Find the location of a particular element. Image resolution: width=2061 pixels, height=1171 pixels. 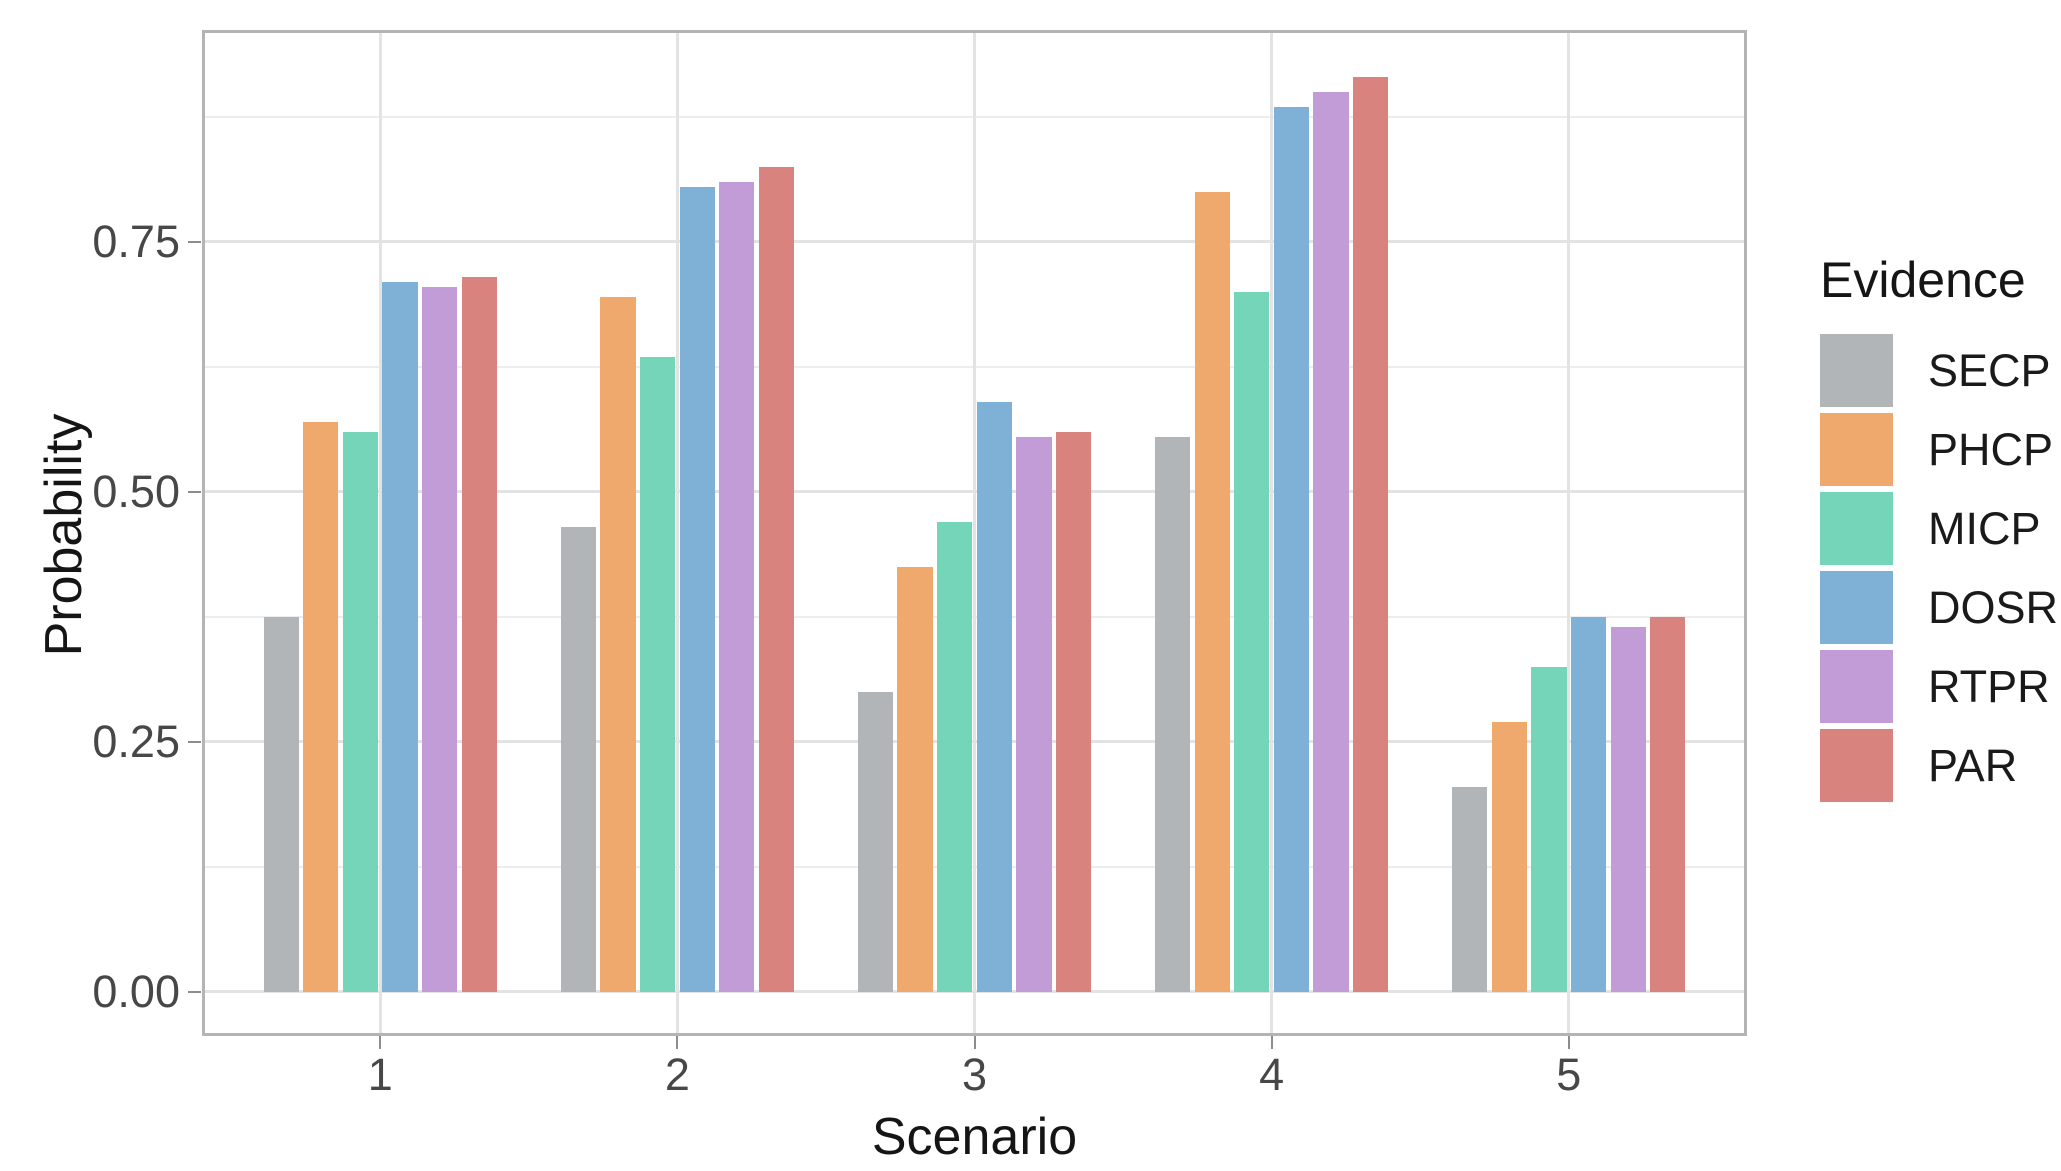

x-tick-label: 1 is located at coordinates (380, 1074).